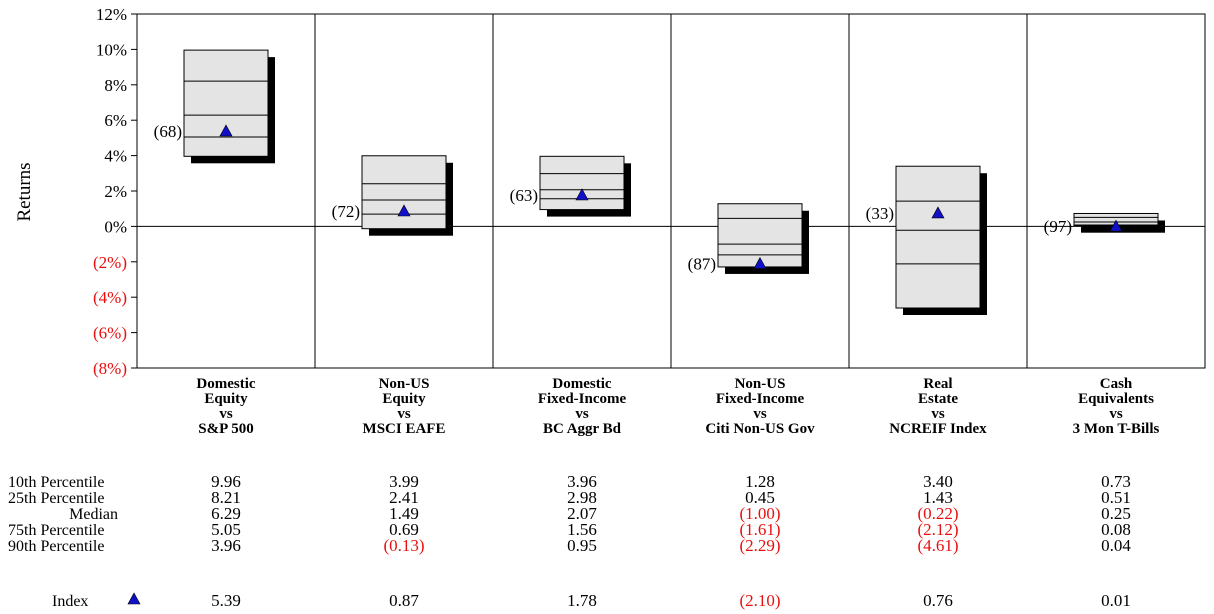  I want to click on y-tick-label: 8%, so click(115, 85).